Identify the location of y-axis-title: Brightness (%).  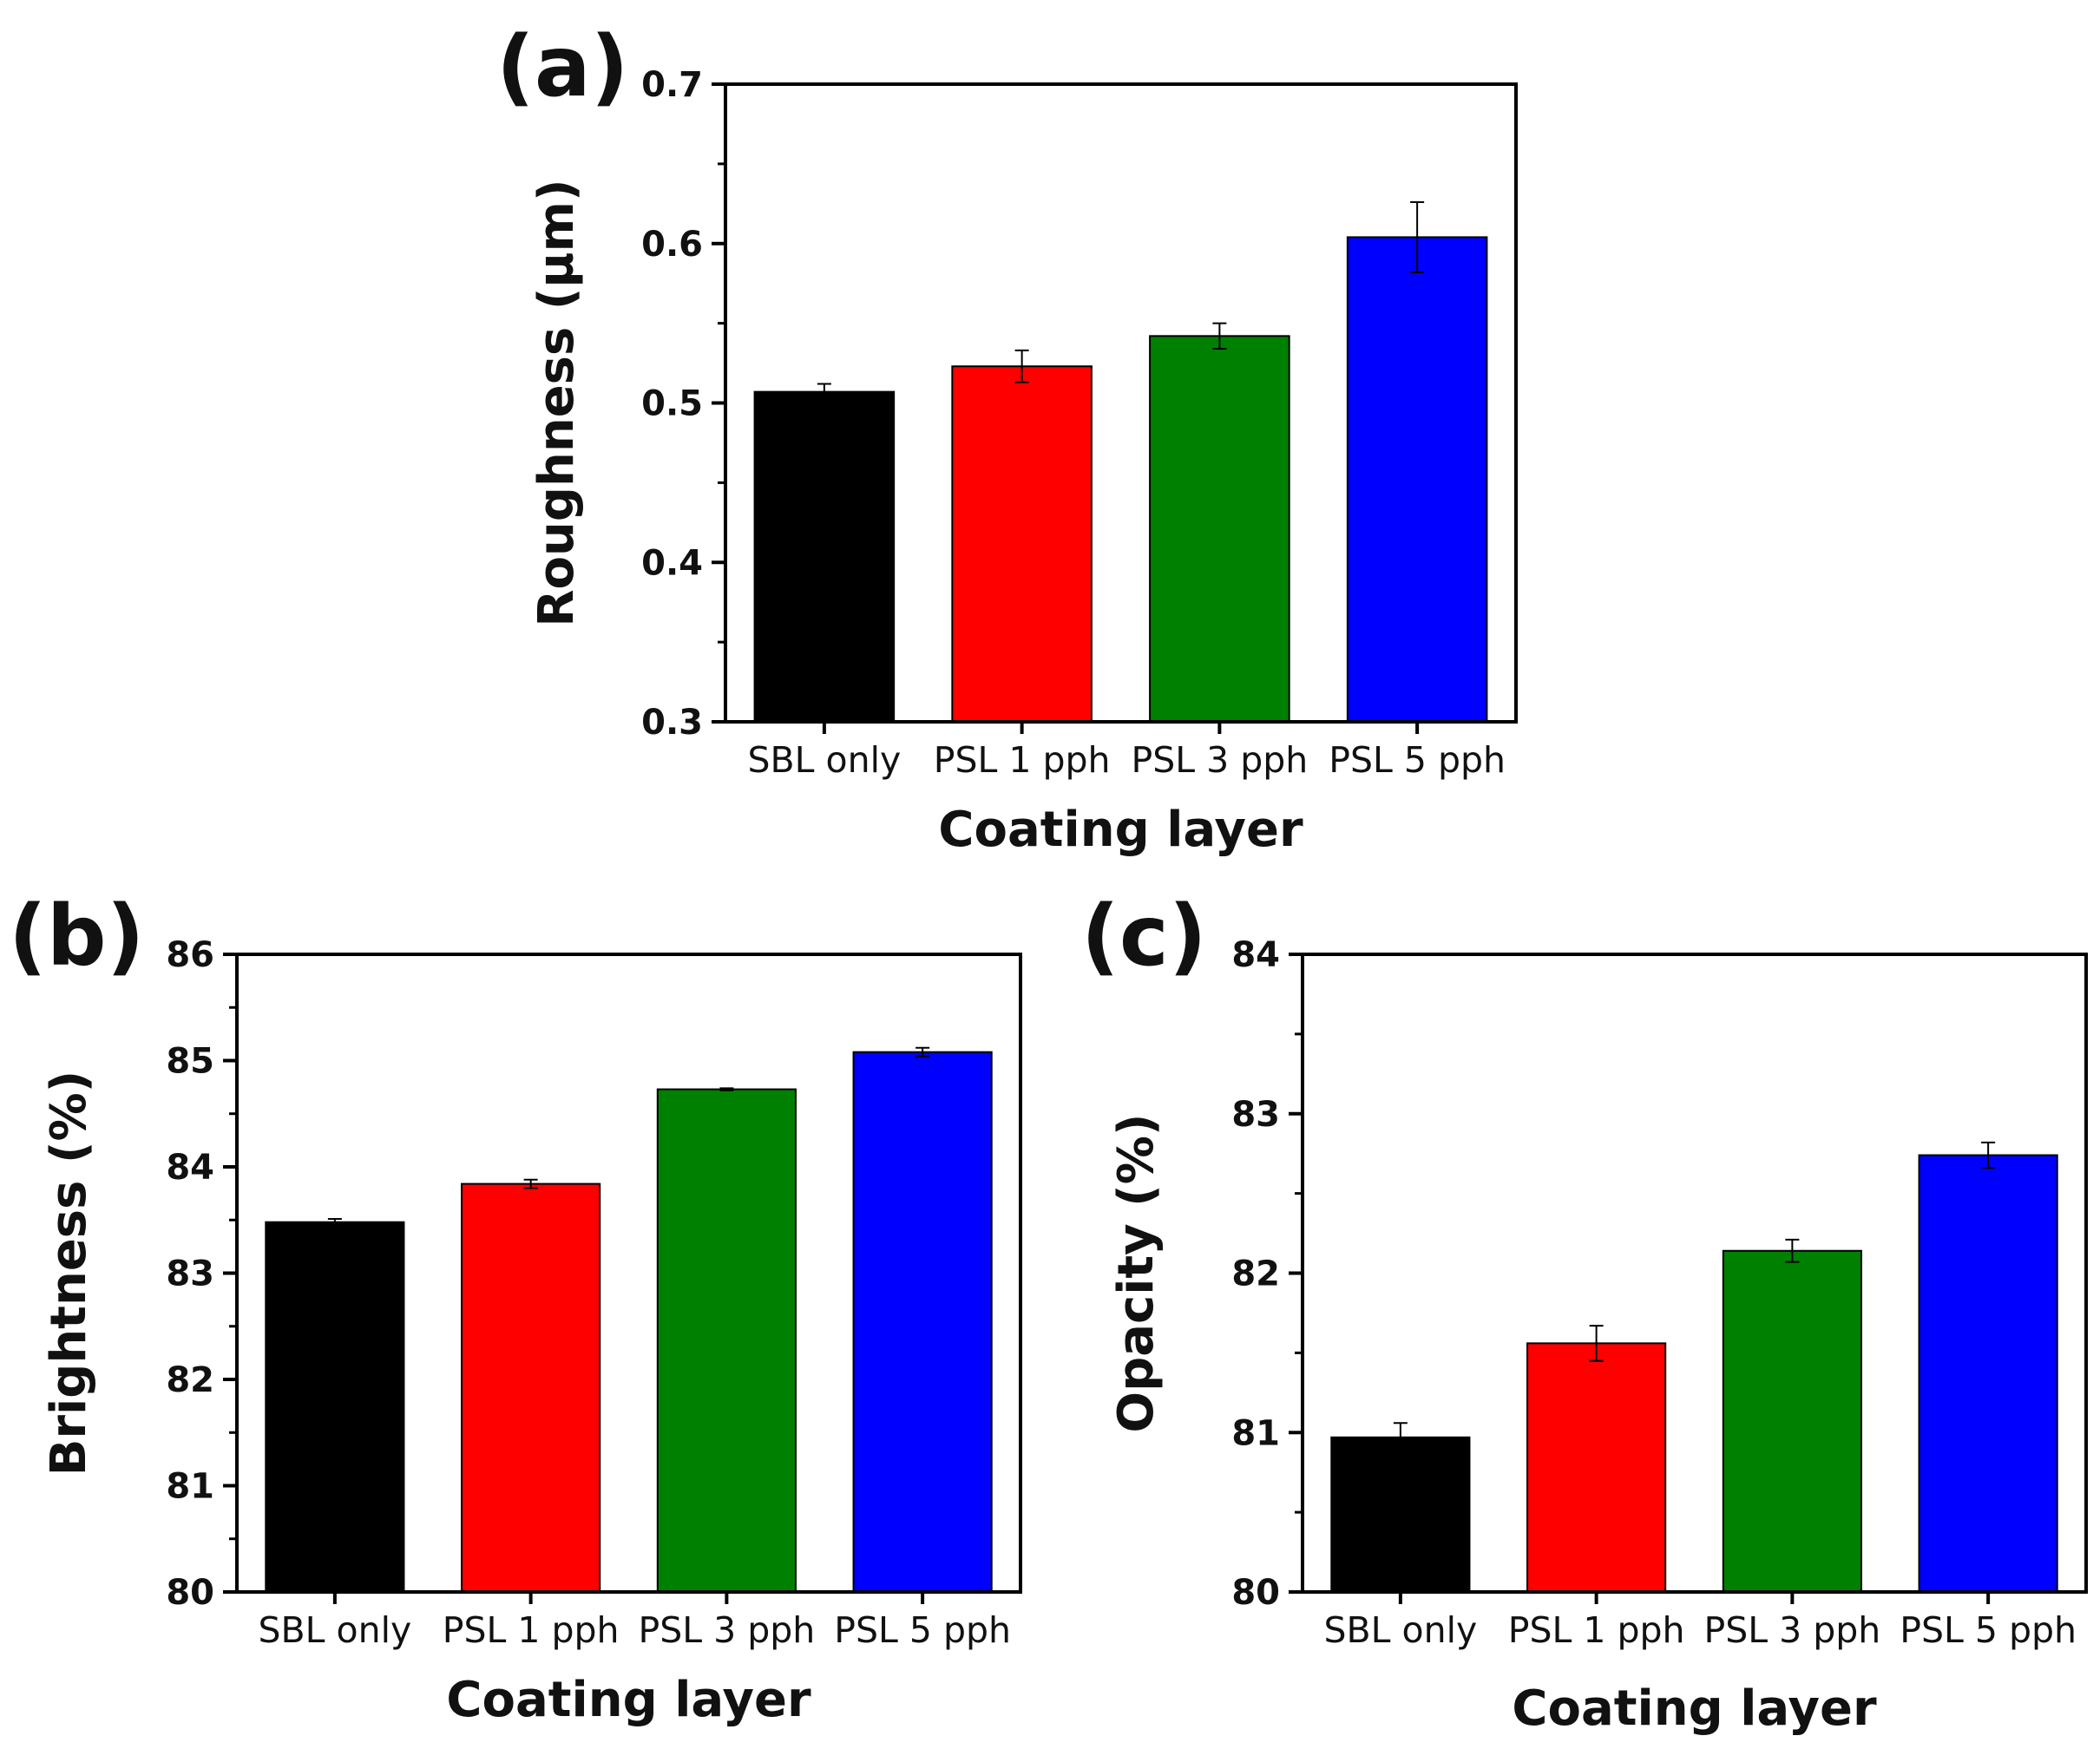
(69, 1274).